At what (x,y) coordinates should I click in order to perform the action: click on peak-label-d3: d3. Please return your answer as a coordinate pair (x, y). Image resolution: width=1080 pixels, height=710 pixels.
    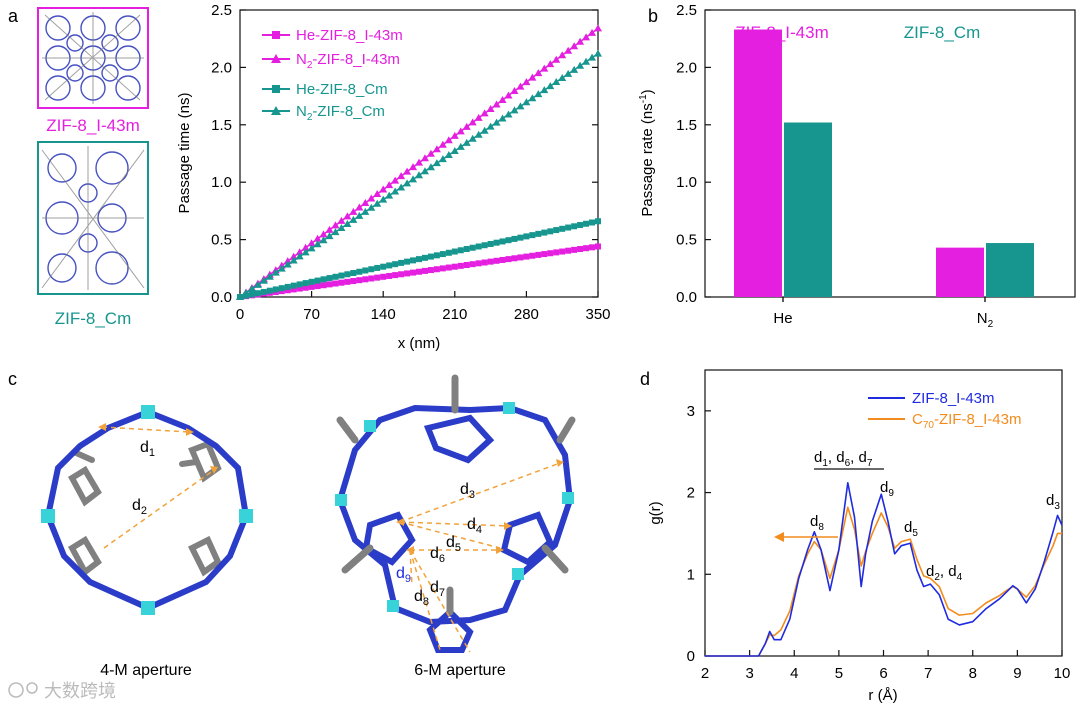
    Looking at the image, I should click on (1053, 502).